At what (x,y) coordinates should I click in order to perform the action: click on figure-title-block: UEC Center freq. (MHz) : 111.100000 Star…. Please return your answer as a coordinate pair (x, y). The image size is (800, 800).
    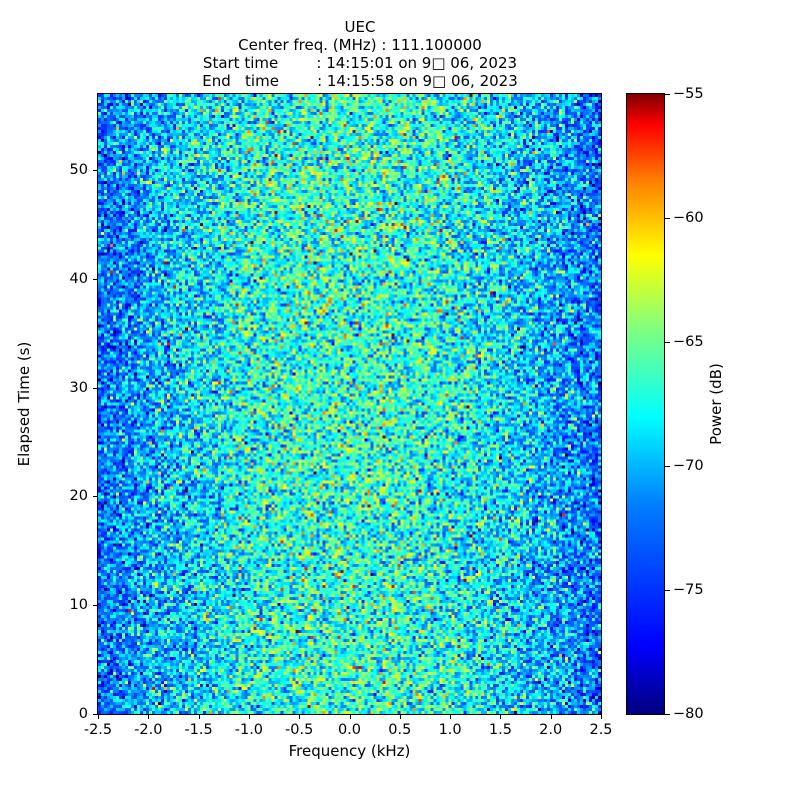
    Looking at the image, I should click on (360, 54).